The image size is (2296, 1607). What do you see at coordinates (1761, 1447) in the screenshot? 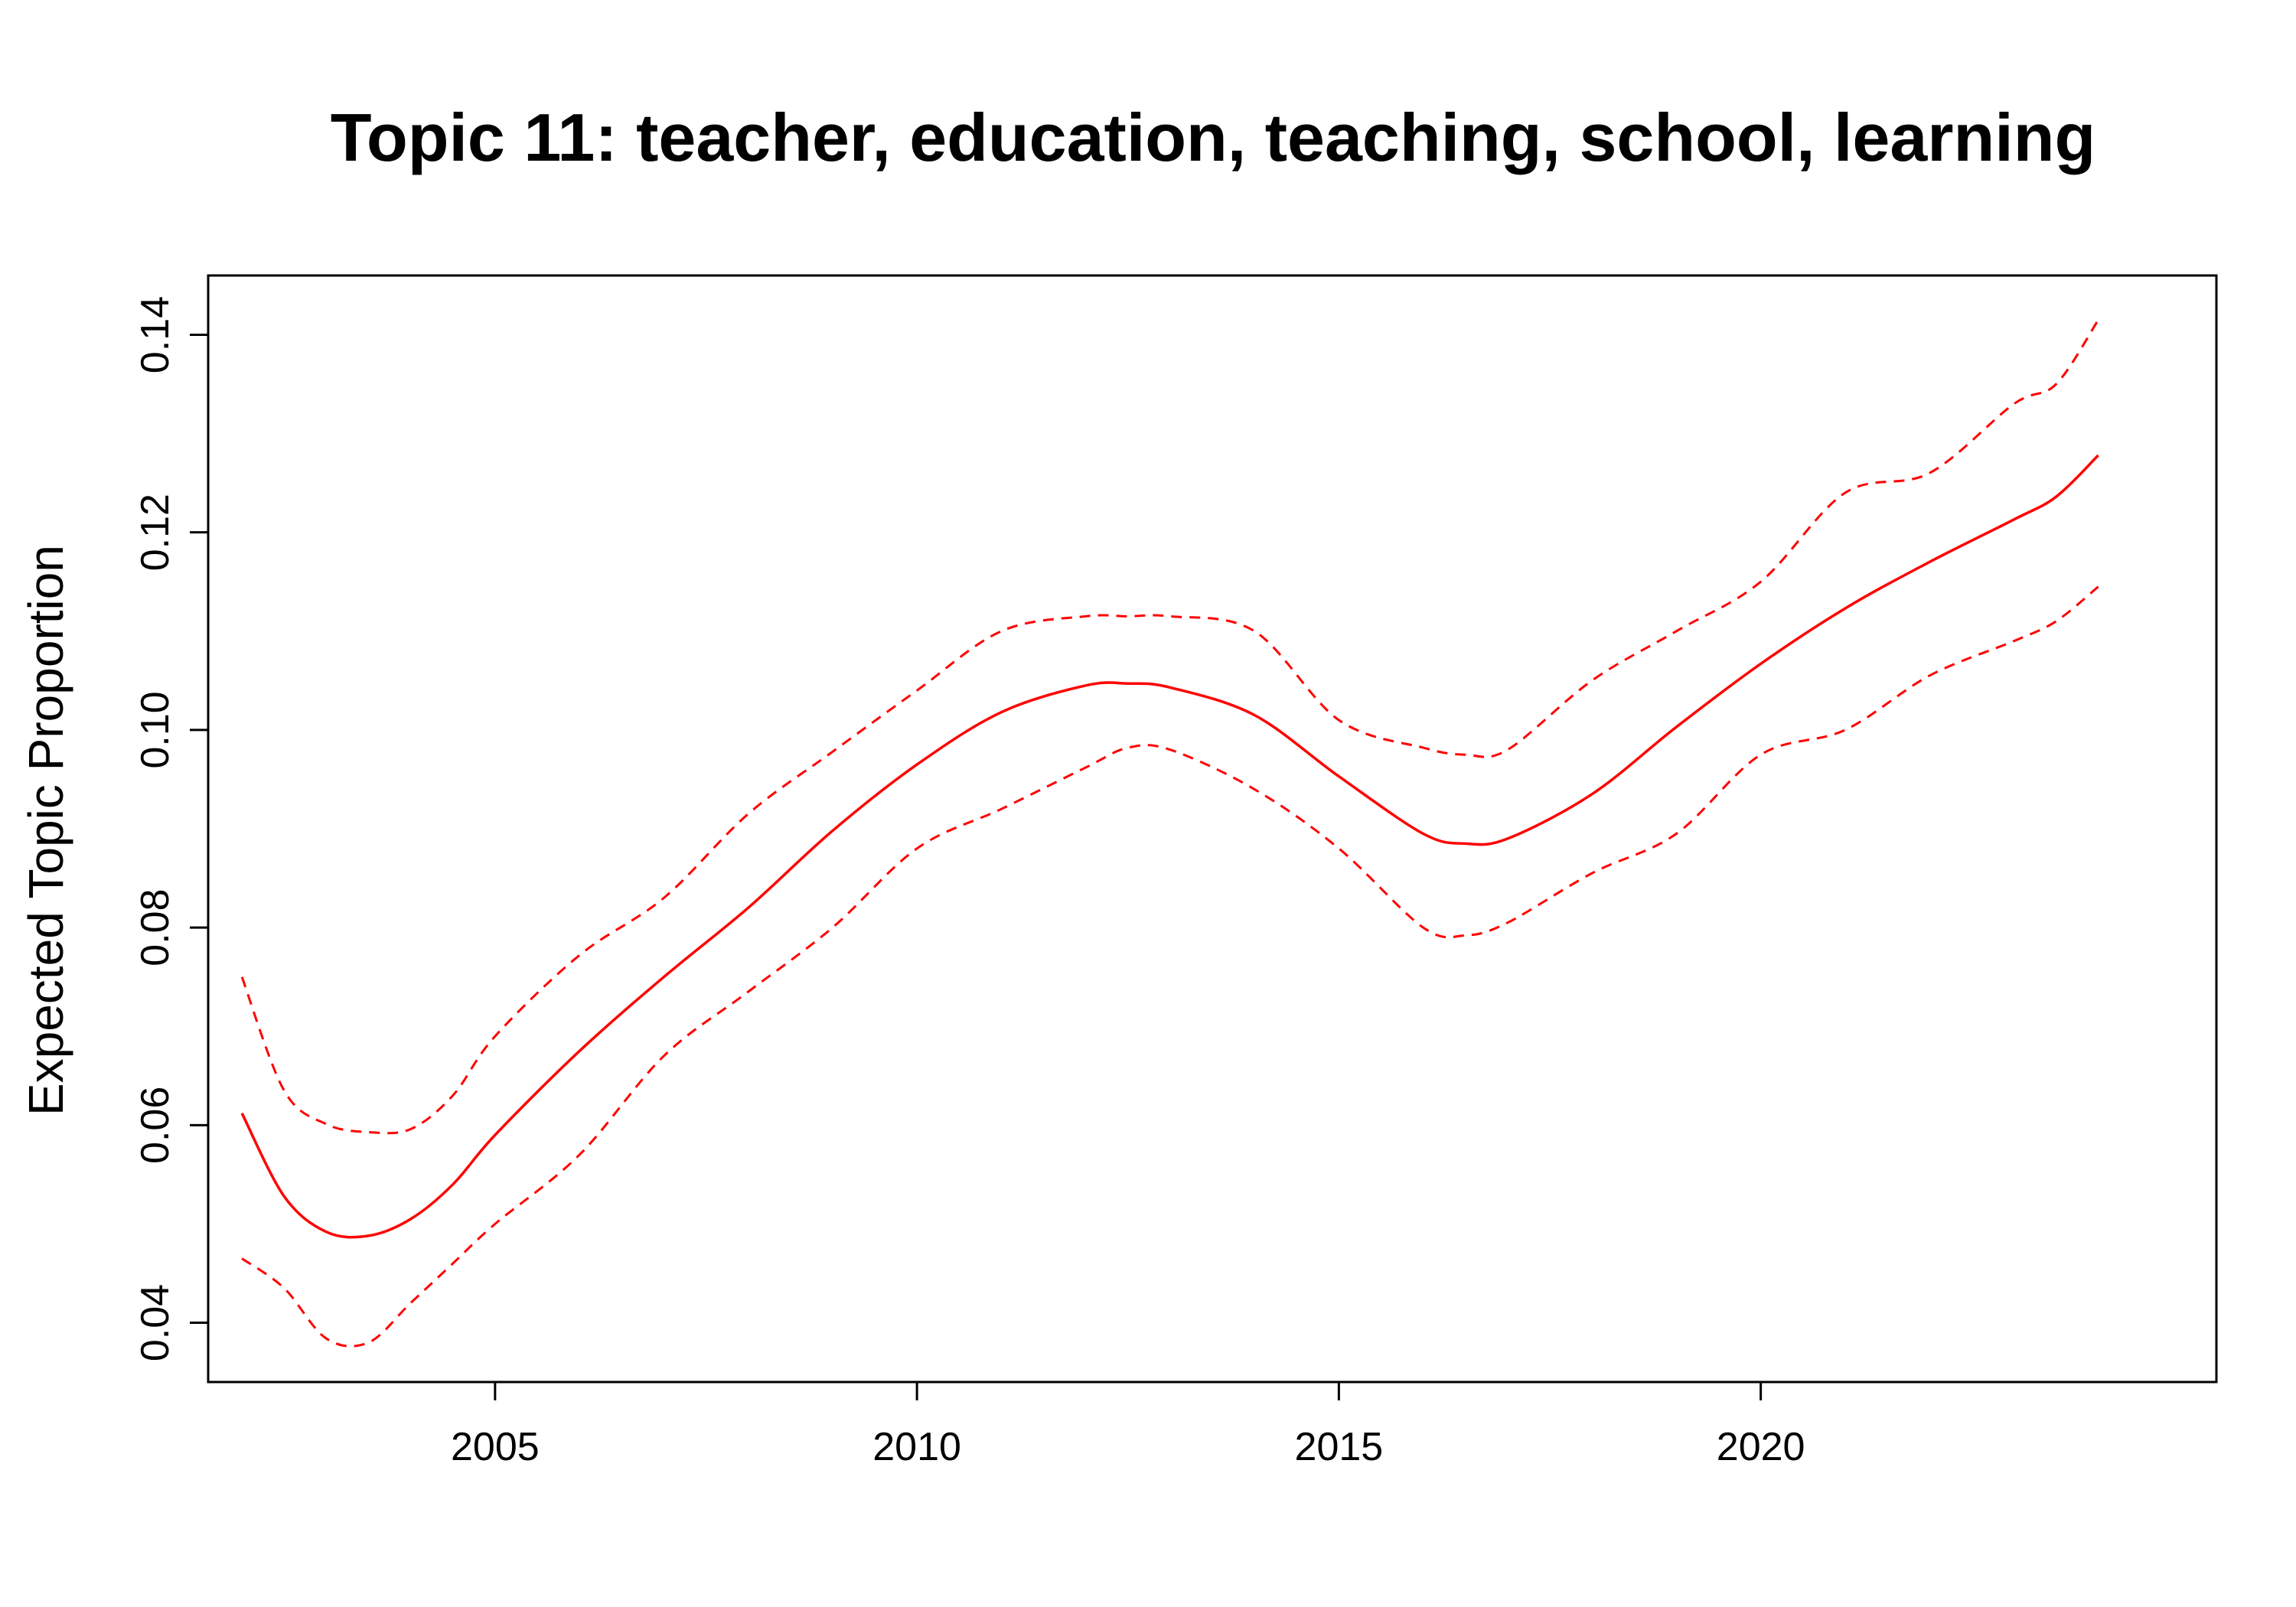
I see `x-tick-label: 2020` at bounding box center [1761, 1447].